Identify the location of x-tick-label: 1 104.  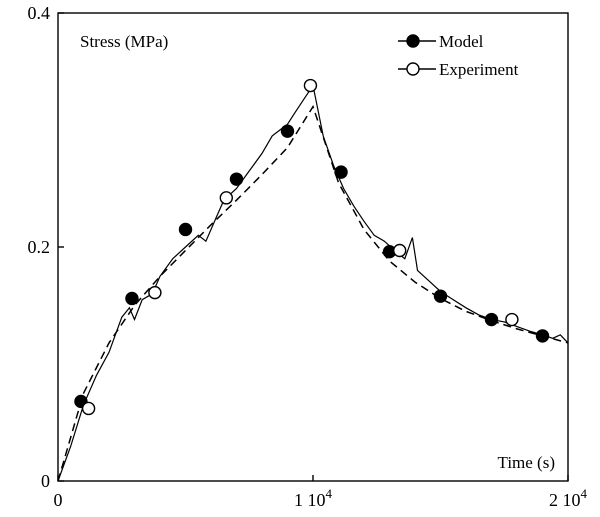
(313, 498).